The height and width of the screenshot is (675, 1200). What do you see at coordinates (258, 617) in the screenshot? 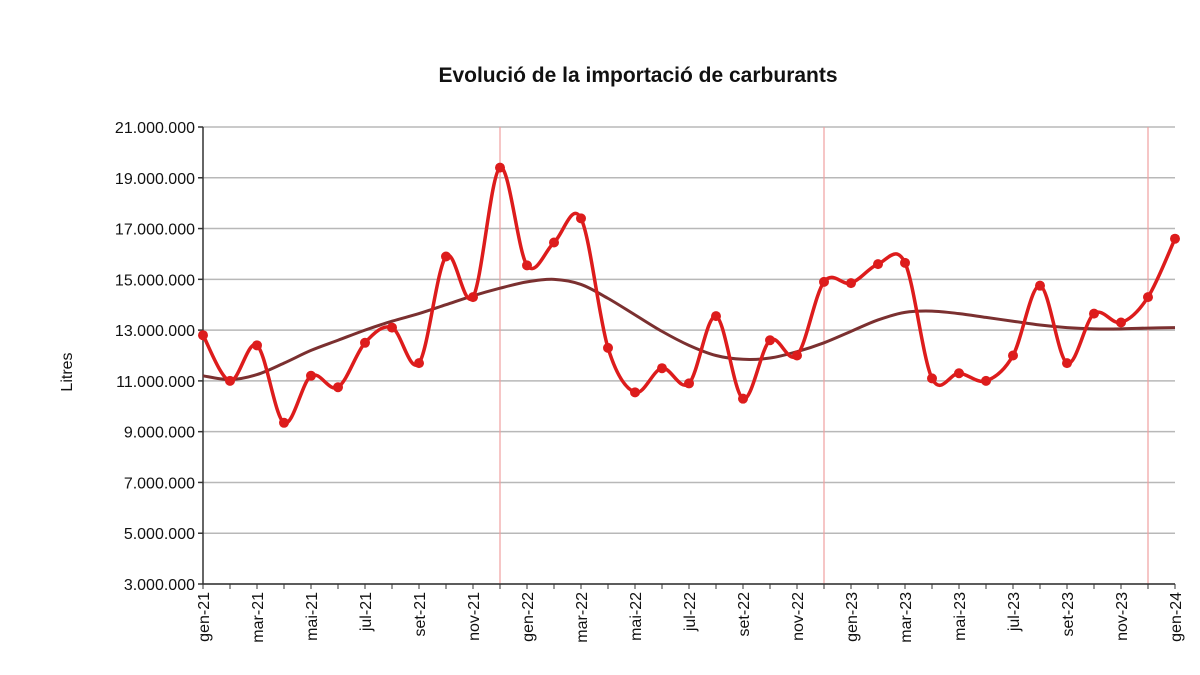
I see `x-tick-label: mar-21` at bounding box center [258, 617].